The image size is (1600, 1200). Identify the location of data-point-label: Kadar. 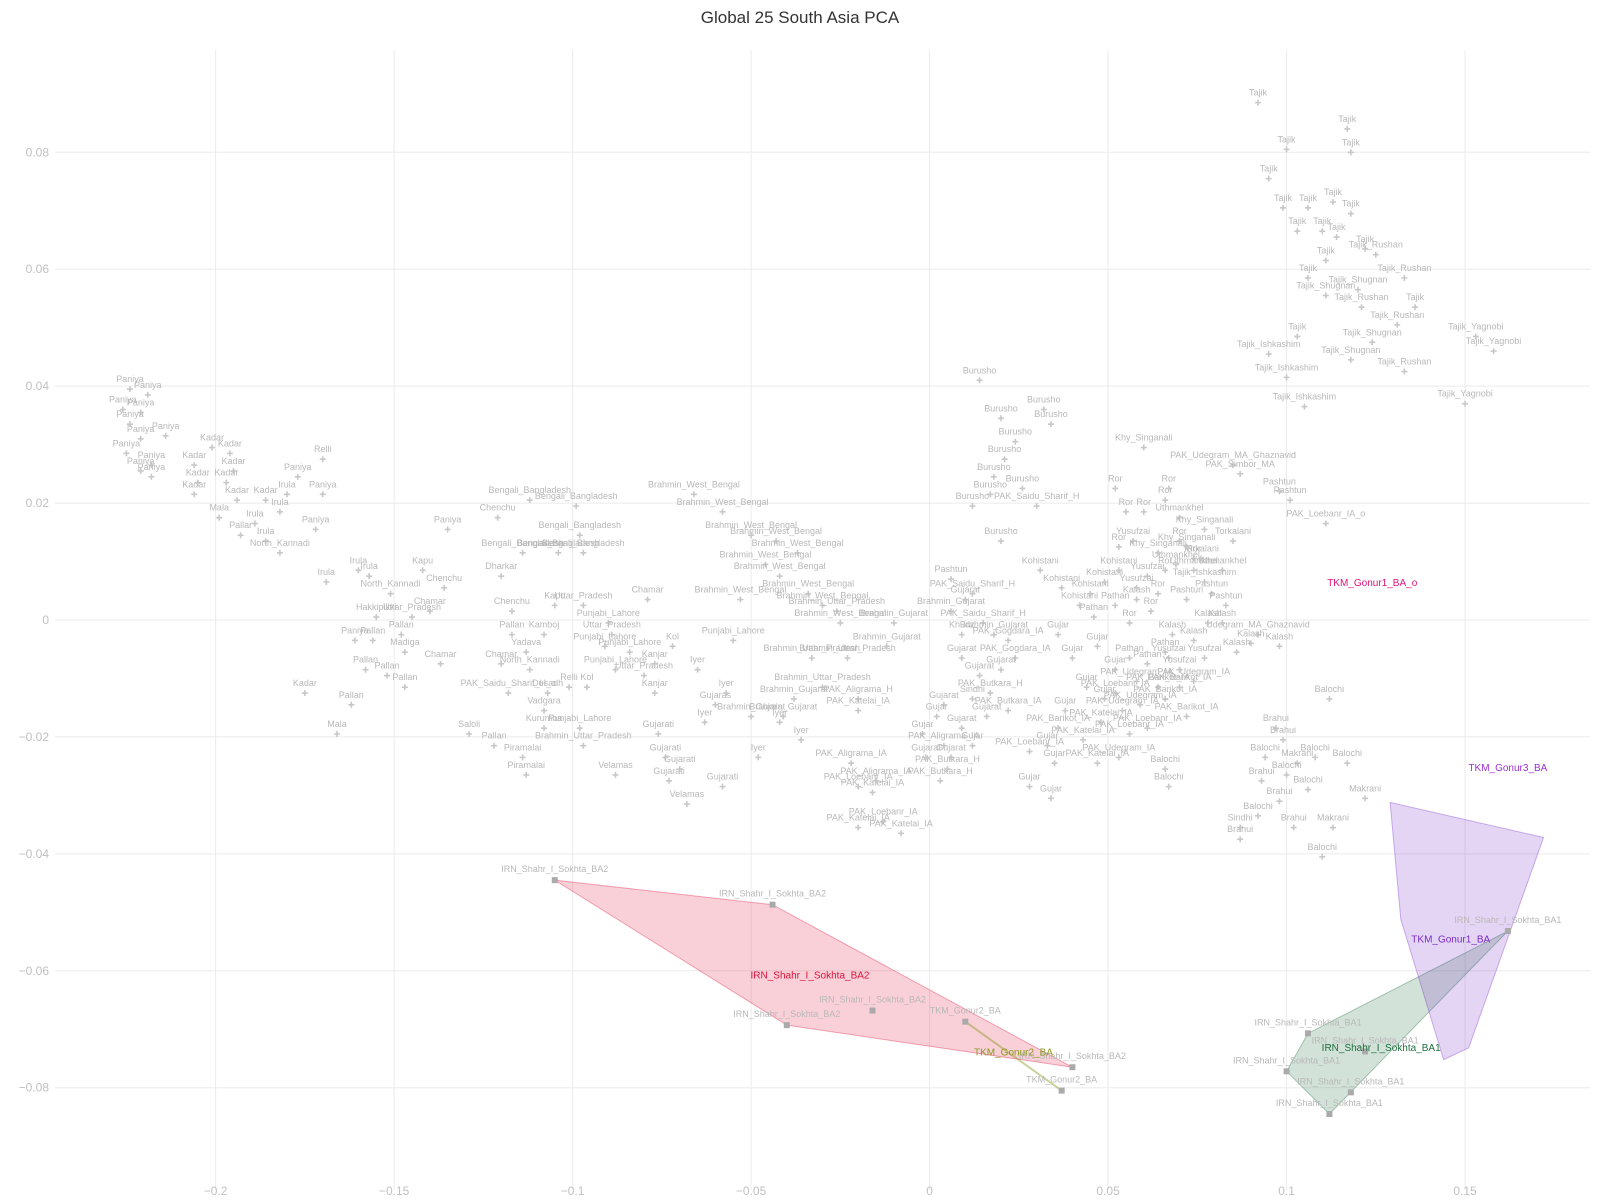
(237, 490).